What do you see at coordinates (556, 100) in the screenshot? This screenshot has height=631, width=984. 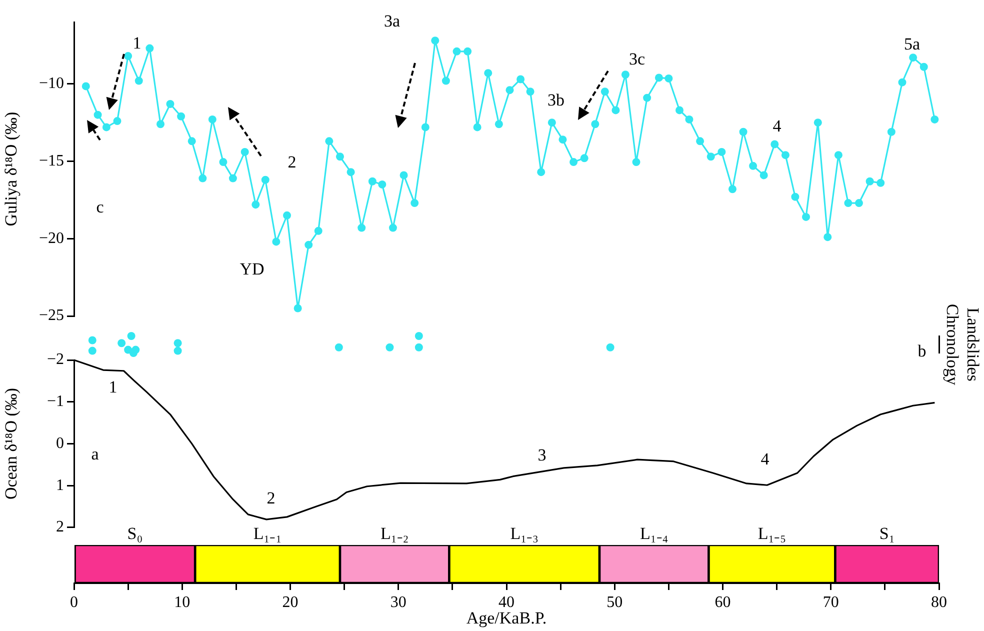 I see `annotation: 3b` at bounding box center [556, 100].